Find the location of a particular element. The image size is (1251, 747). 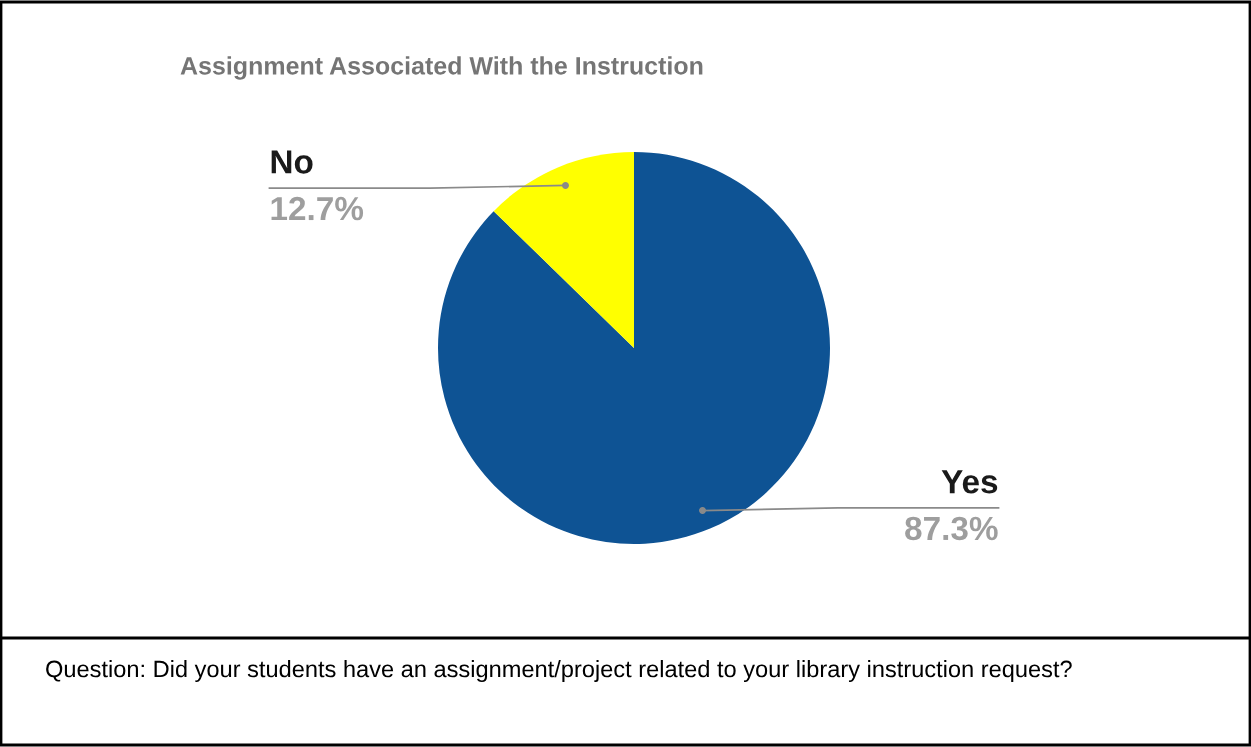

chart-title: Assignment Associated With the Instruction is located at coordinates (441, 68).